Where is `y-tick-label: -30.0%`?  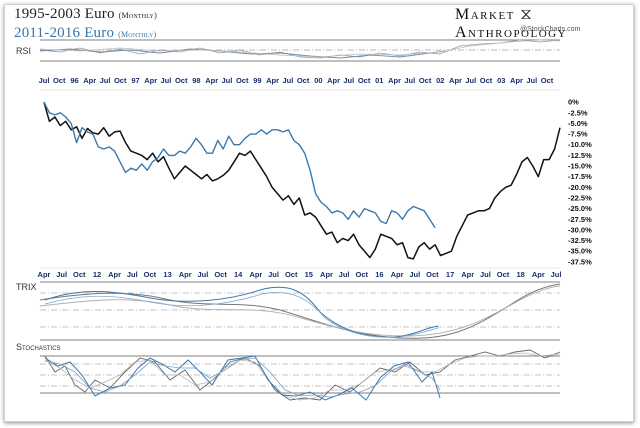 y-tick-label: -30.0% is located at coordinates (580, 229).